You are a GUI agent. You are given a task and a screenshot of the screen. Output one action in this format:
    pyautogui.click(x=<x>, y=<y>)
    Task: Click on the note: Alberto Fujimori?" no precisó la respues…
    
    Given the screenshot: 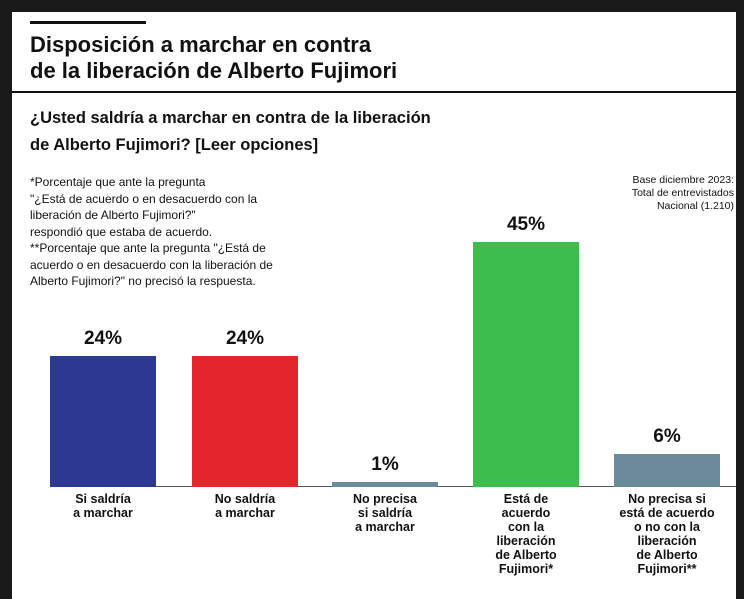 What is the action you would take?
    pyautogui.click(x=143, y=281)
    